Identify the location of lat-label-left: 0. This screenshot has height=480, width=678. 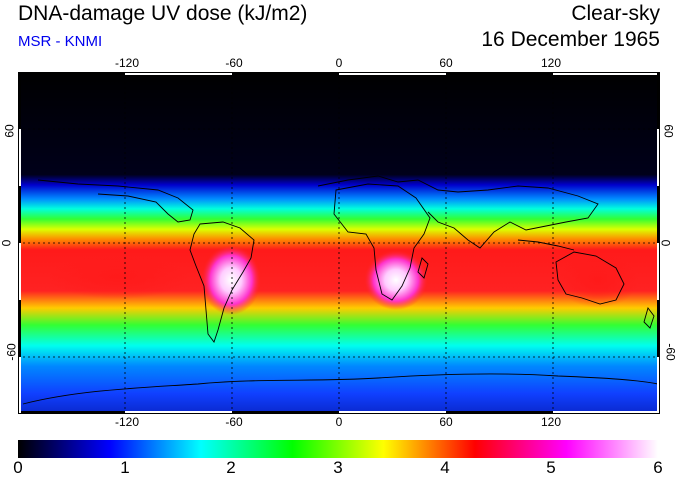
(7, 243).